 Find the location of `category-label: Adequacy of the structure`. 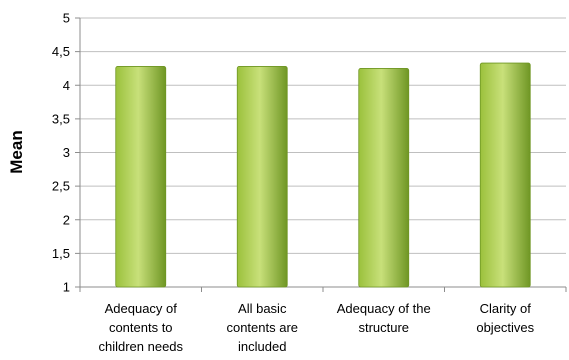

category-label: Adequacy of the structure is located at coordinates (384, 318).